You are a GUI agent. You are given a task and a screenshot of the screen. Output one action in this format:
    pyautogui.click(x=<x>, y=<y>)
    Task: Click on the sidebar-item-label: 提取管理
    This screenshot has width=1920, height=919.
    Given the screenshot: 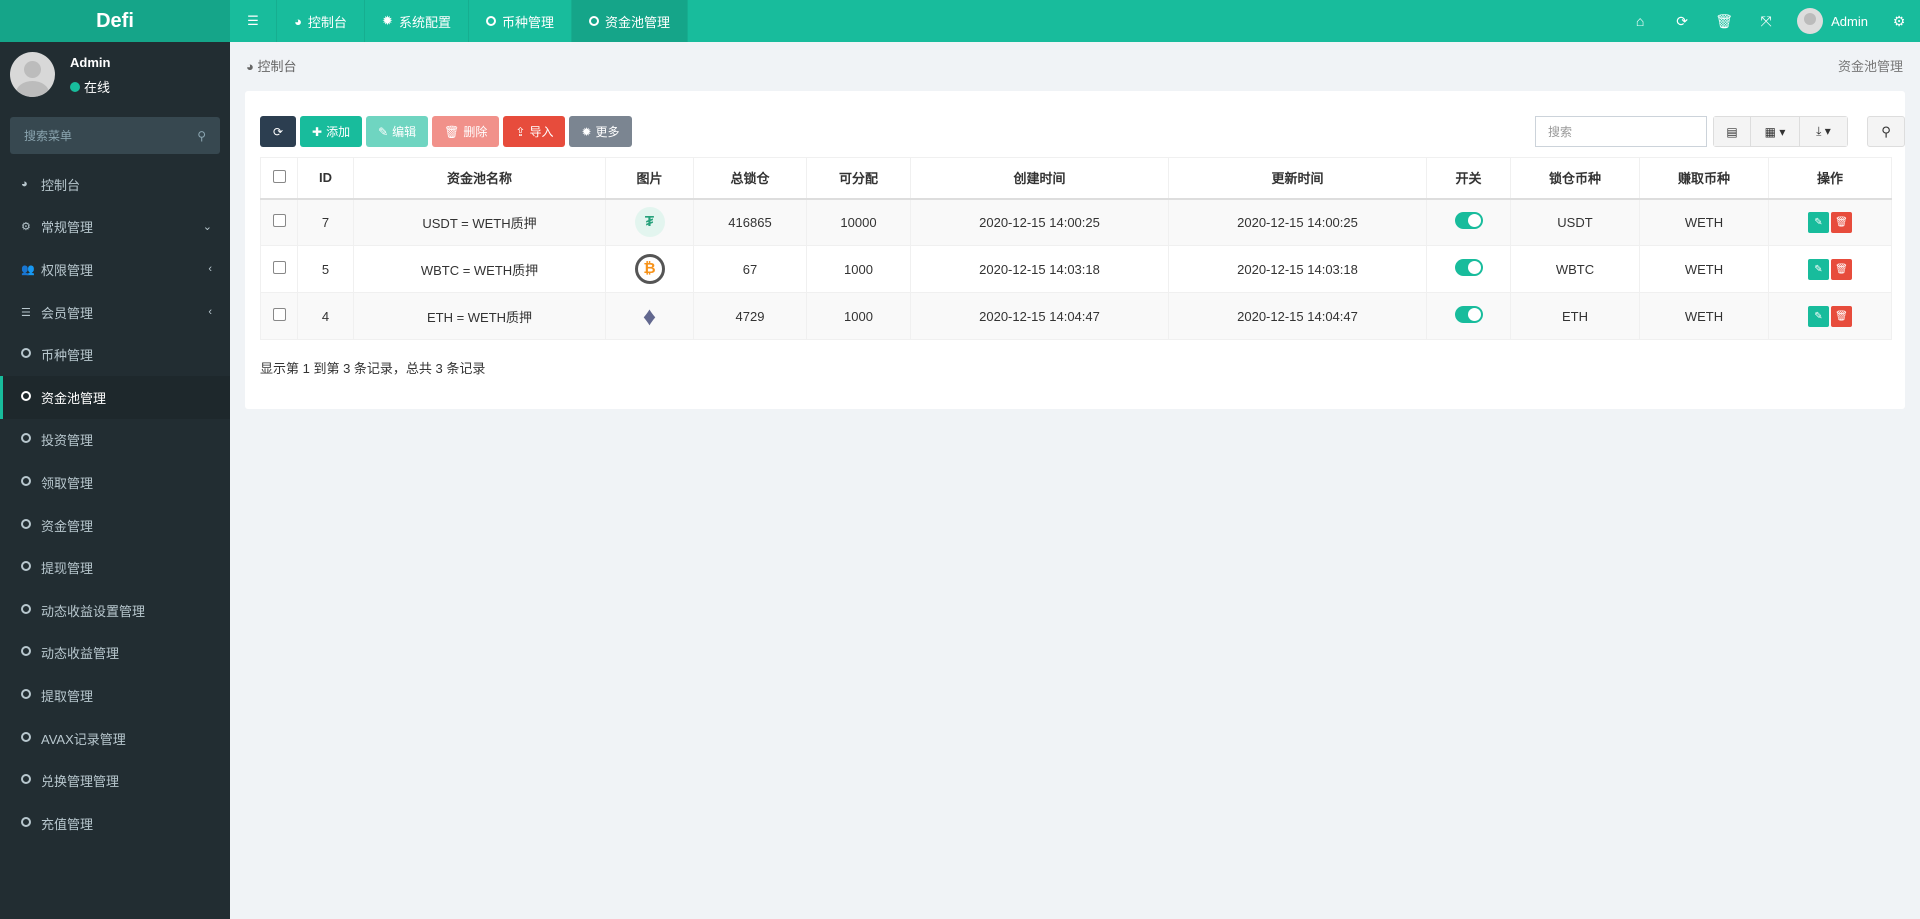 What is the action you would take?
    pyautogui.click(x=67, y=696)
    